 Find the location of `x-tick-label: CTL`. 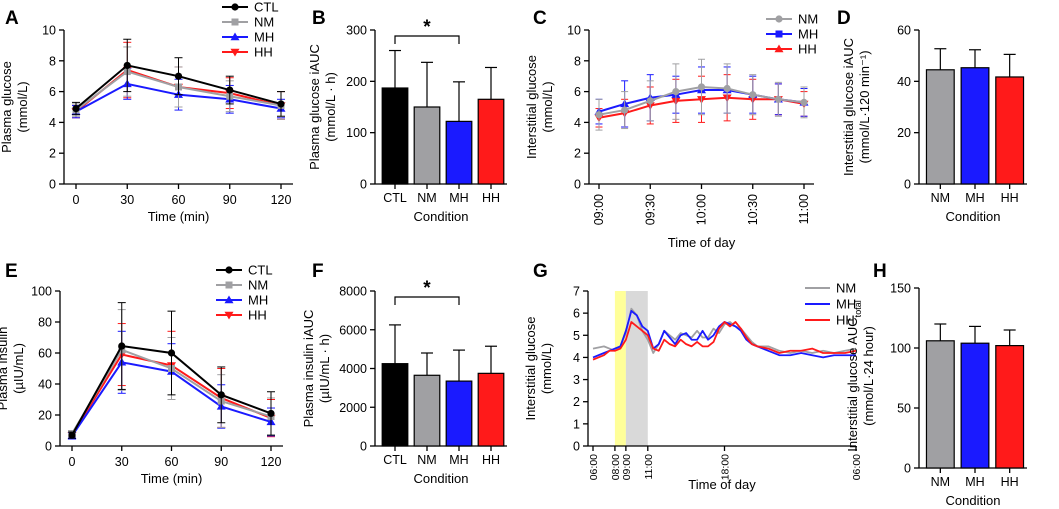

x-tick-label: CTL is located at coordinates (395, 198).